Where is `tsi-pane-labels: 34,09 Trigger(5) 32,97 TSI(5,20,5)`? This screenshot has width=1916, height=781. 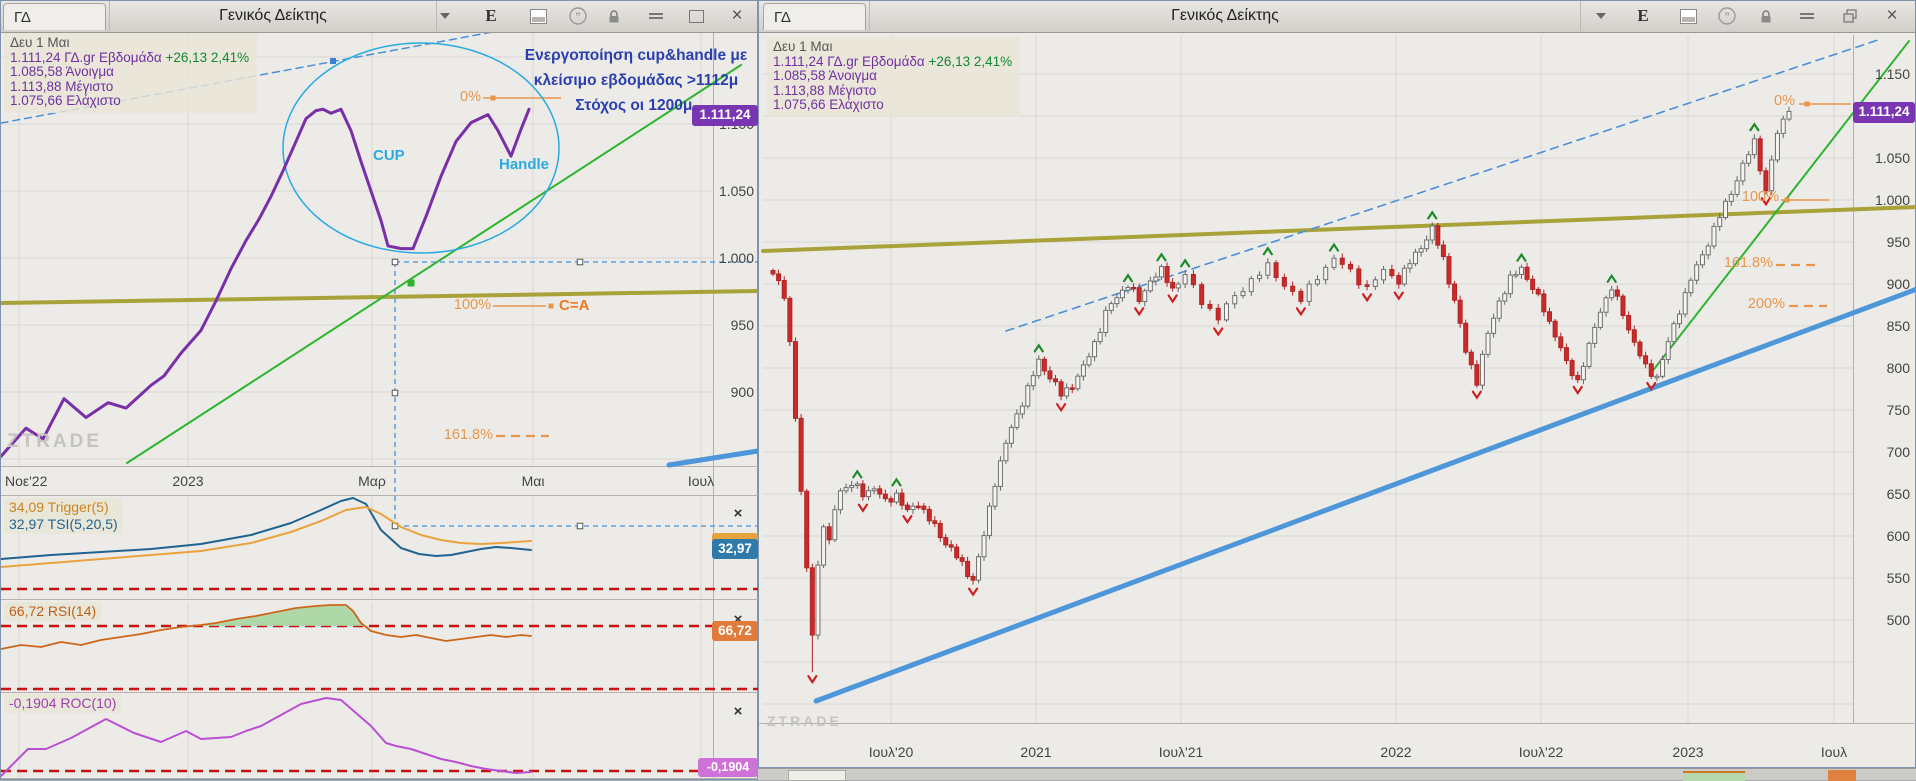
tsi-pane-labels: 34,09 Trigger(5) 32,97 TSI(5,20,5) is located at coordinates (63, 516).